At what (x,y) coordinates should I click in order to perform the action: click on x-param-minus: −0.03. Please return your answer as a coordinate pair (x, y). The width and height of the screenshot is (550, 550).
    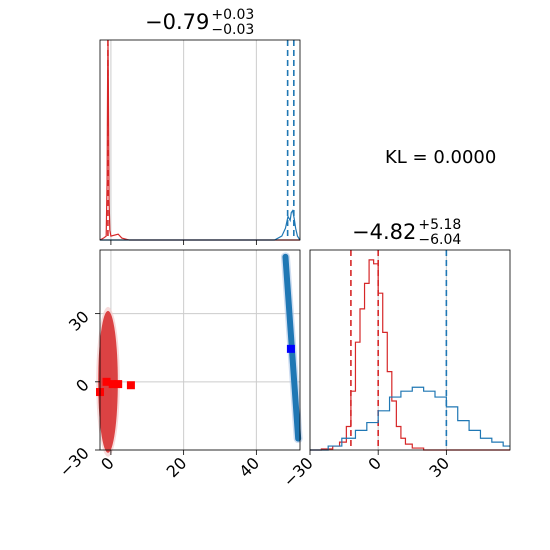
    Looking at the image, I should click on (233, 30).